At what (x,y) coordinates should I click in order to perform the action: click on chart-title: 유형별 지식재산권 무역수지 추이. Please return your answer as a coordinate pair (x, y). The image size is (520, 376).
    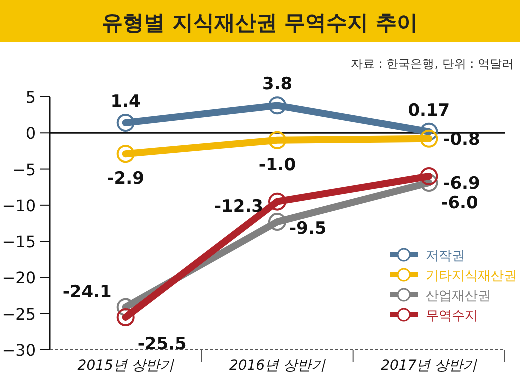
    Looking at the image, I should click on (260, 23).